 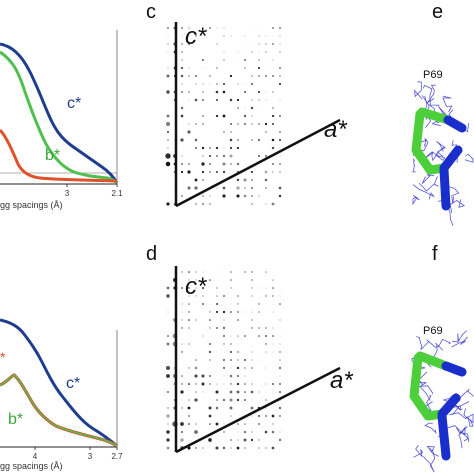 I want to click on chart-top-xlabel: gg spacings (Å), so click(x=31, y=205).